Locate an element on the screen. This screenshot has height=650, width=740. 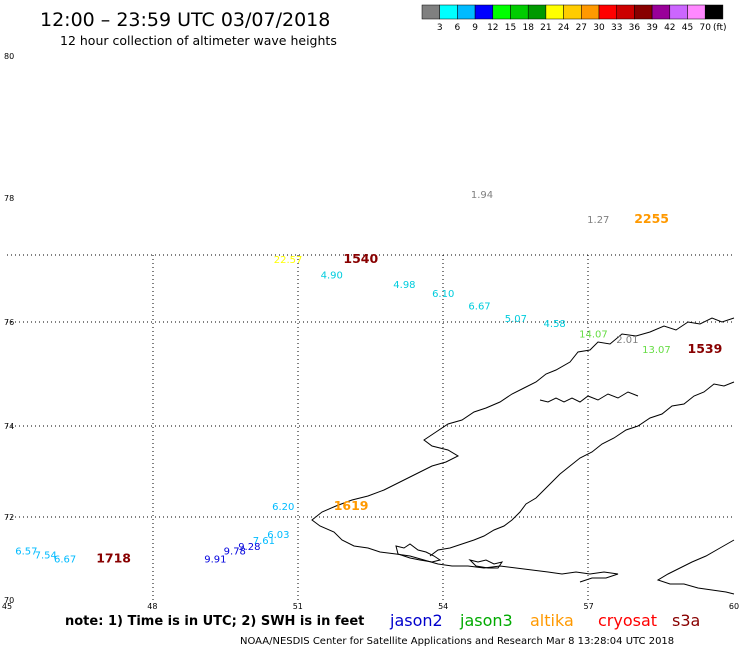
wave-height-value: 14.07 is located at coordinates (593, 335).